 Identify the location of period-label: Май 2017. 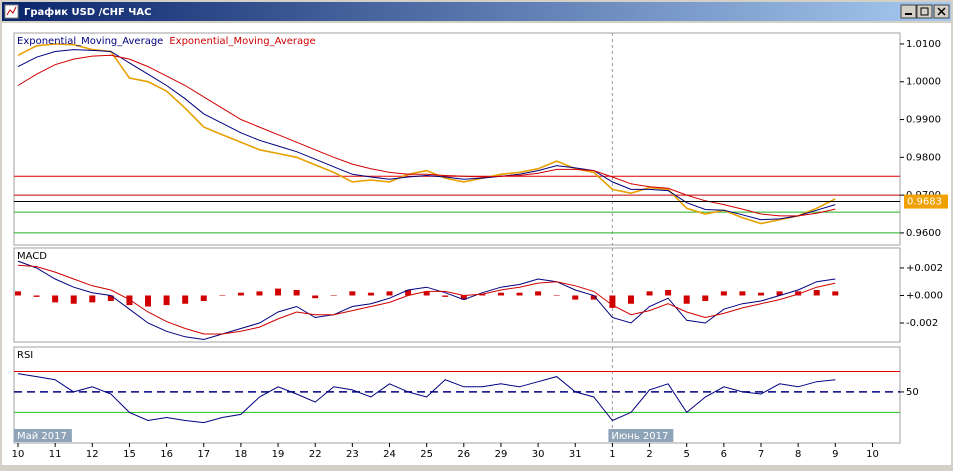
(42, 436).